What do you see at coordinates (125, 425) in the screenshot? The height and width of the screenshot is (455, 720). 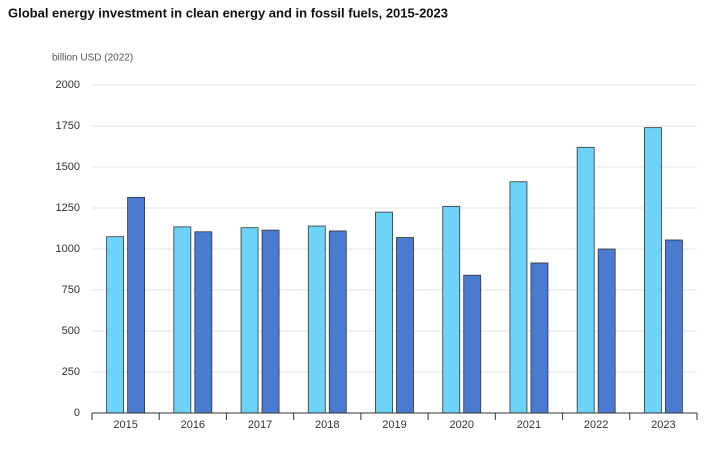 I see `x-tick-label: 2015` at bounding box center [125, 425].